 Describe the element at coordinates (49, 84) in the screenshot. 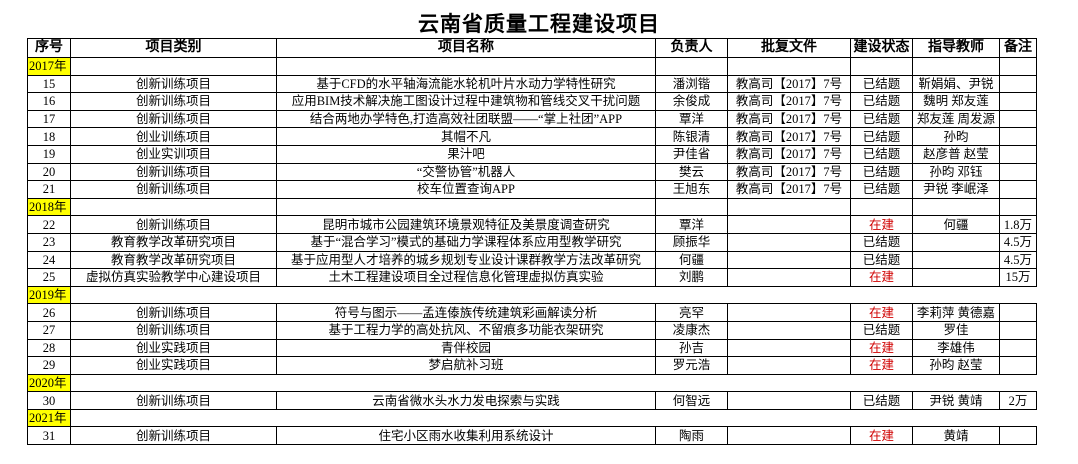

I see `cell-no: 15` at that location.